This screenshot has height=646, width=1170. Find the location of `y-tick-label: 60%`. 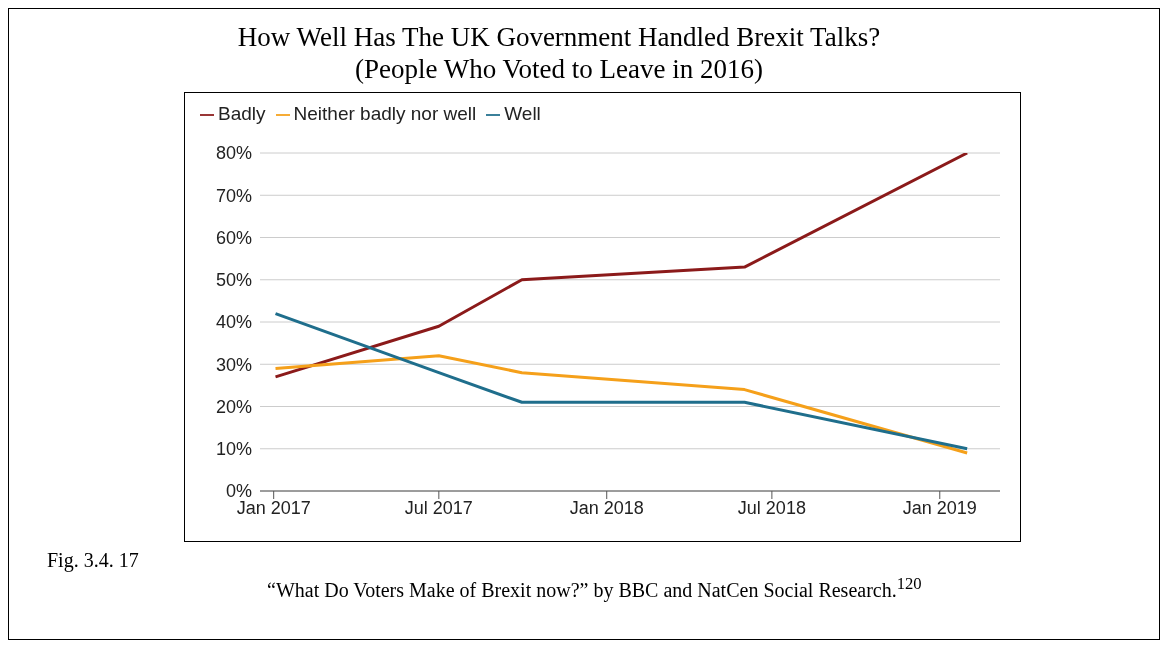

y-tick-label: 60% is located at coordinates (233, 237).